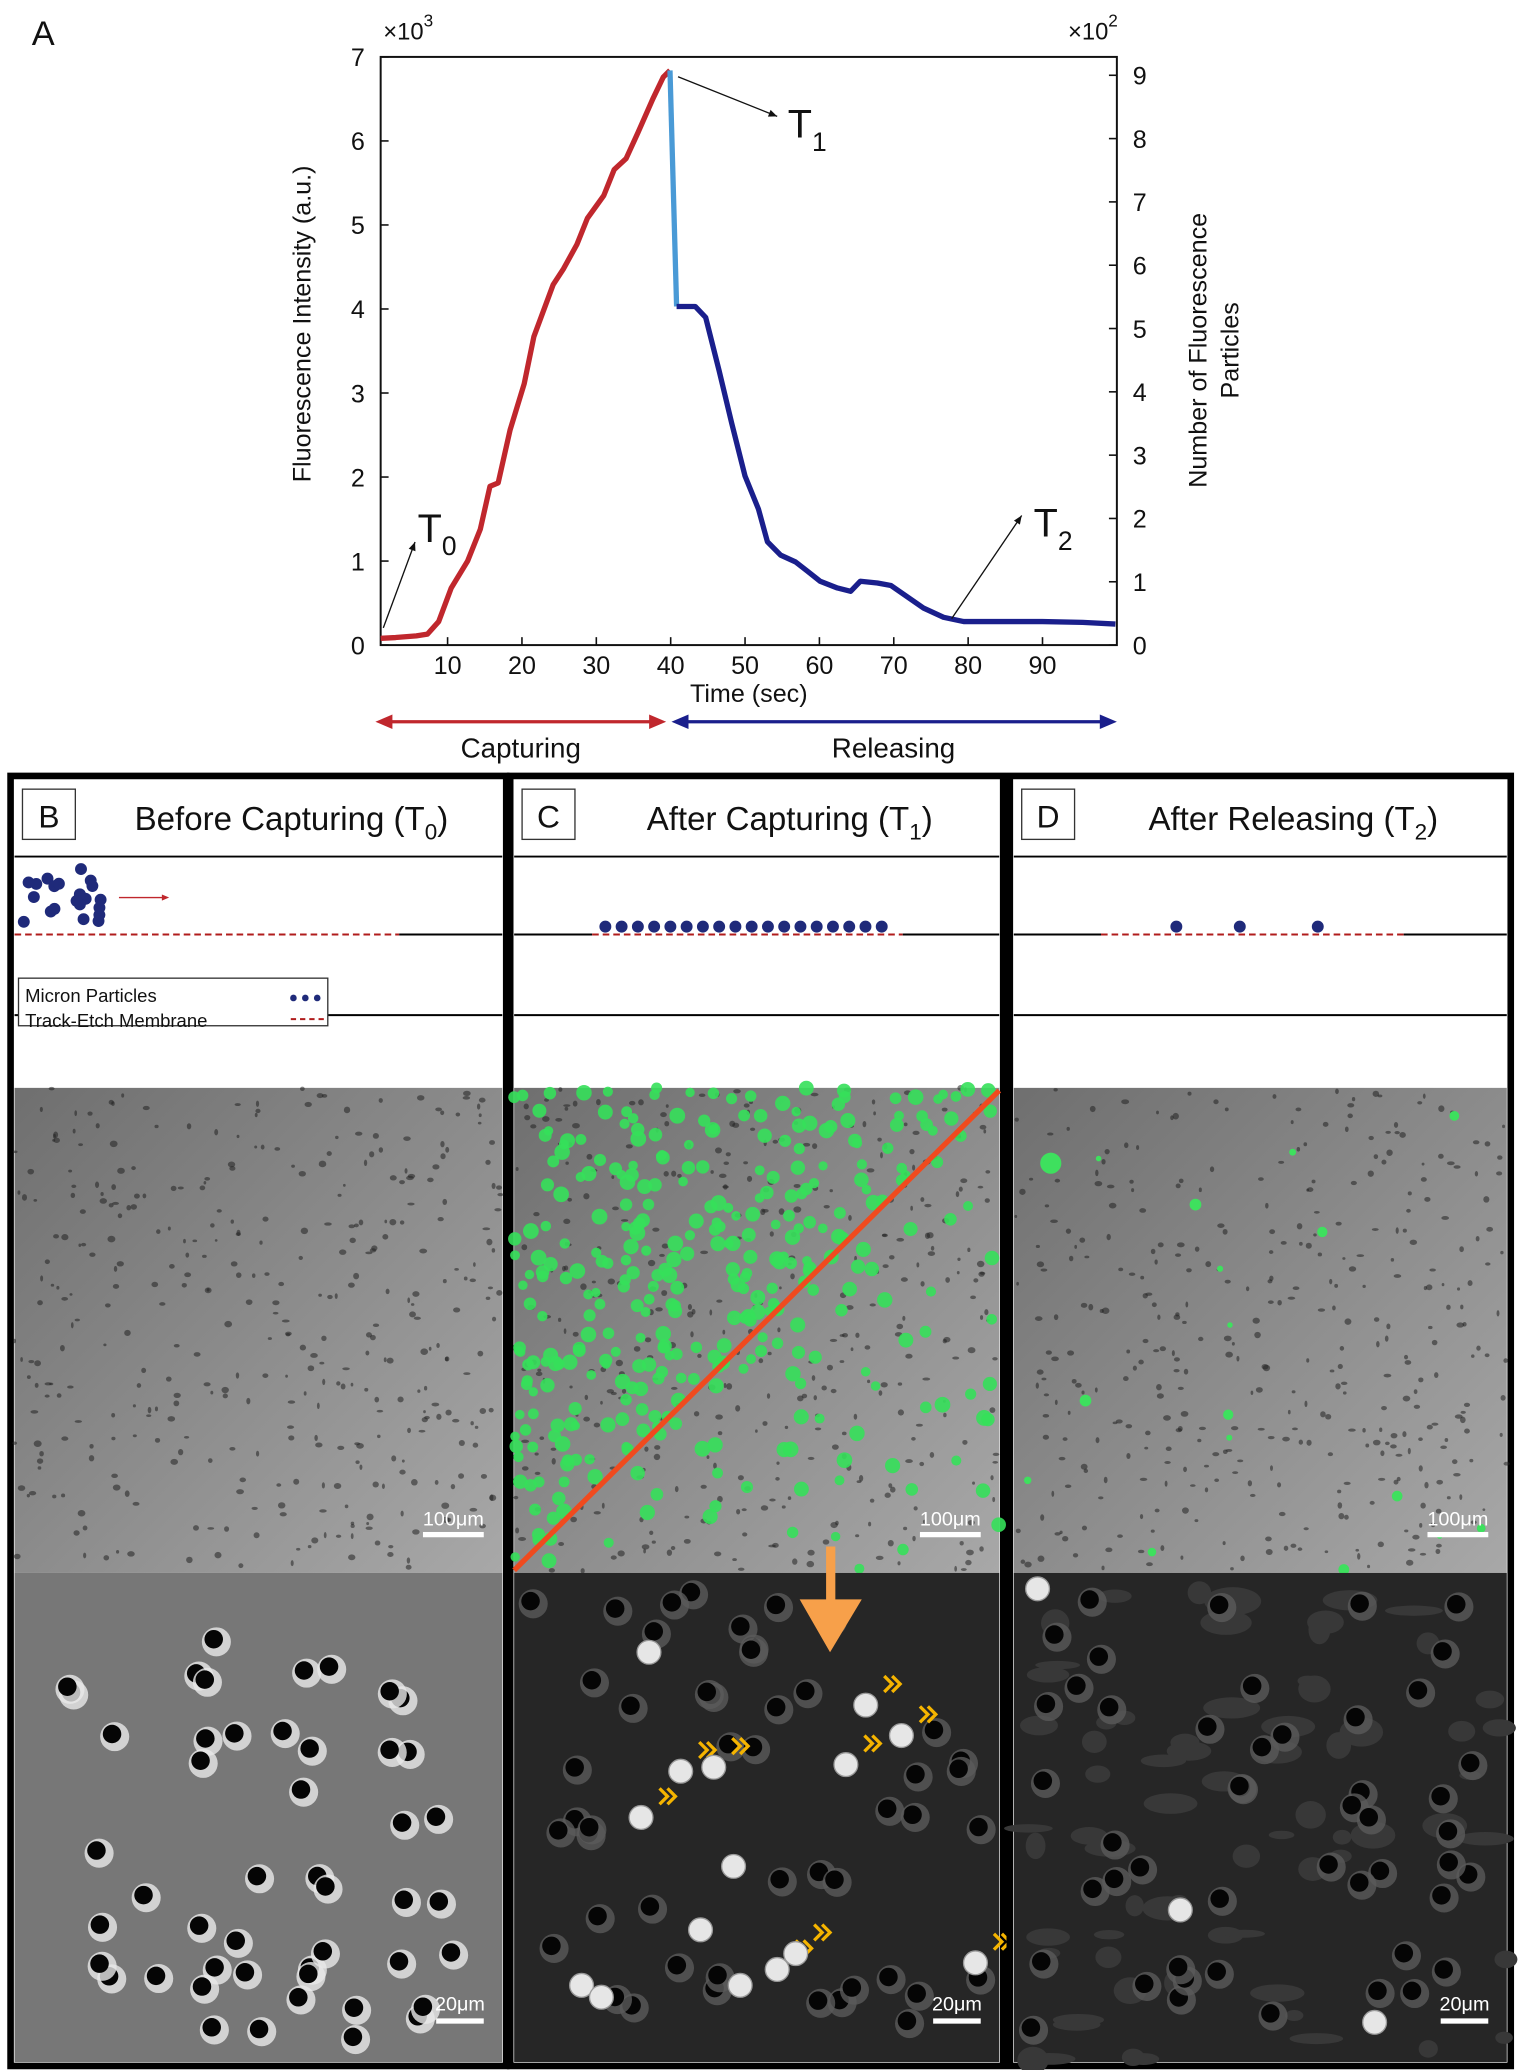  What do you see at coordinates (819, 142) in the screenshot?
I see `annotation-sub: 1` at bounding box center [819, 142].